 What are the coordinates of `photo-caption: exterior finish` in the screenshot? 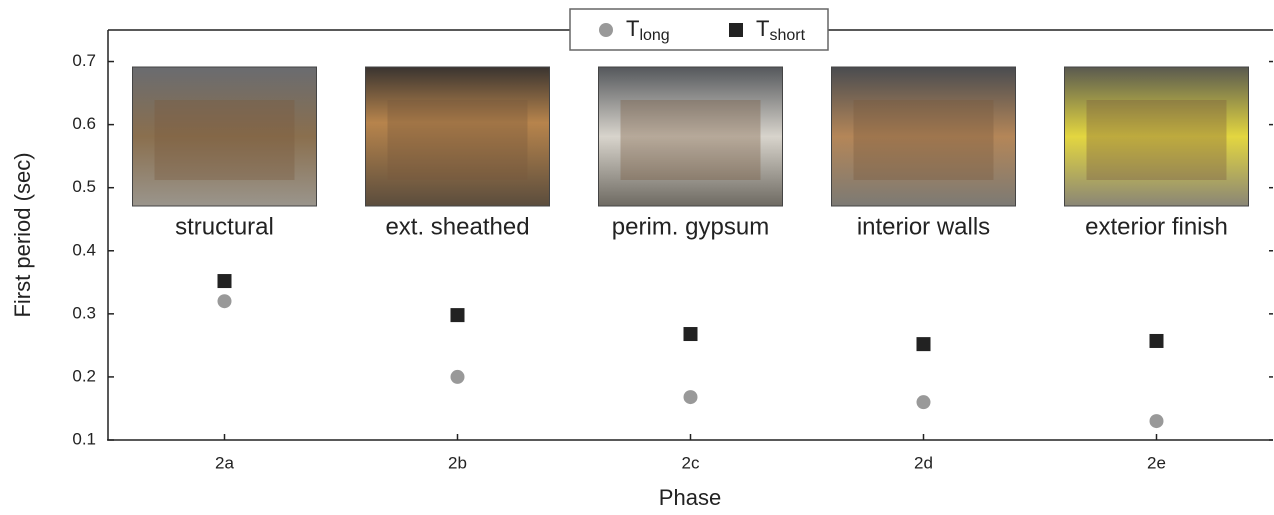 It's located at (1156, 226).